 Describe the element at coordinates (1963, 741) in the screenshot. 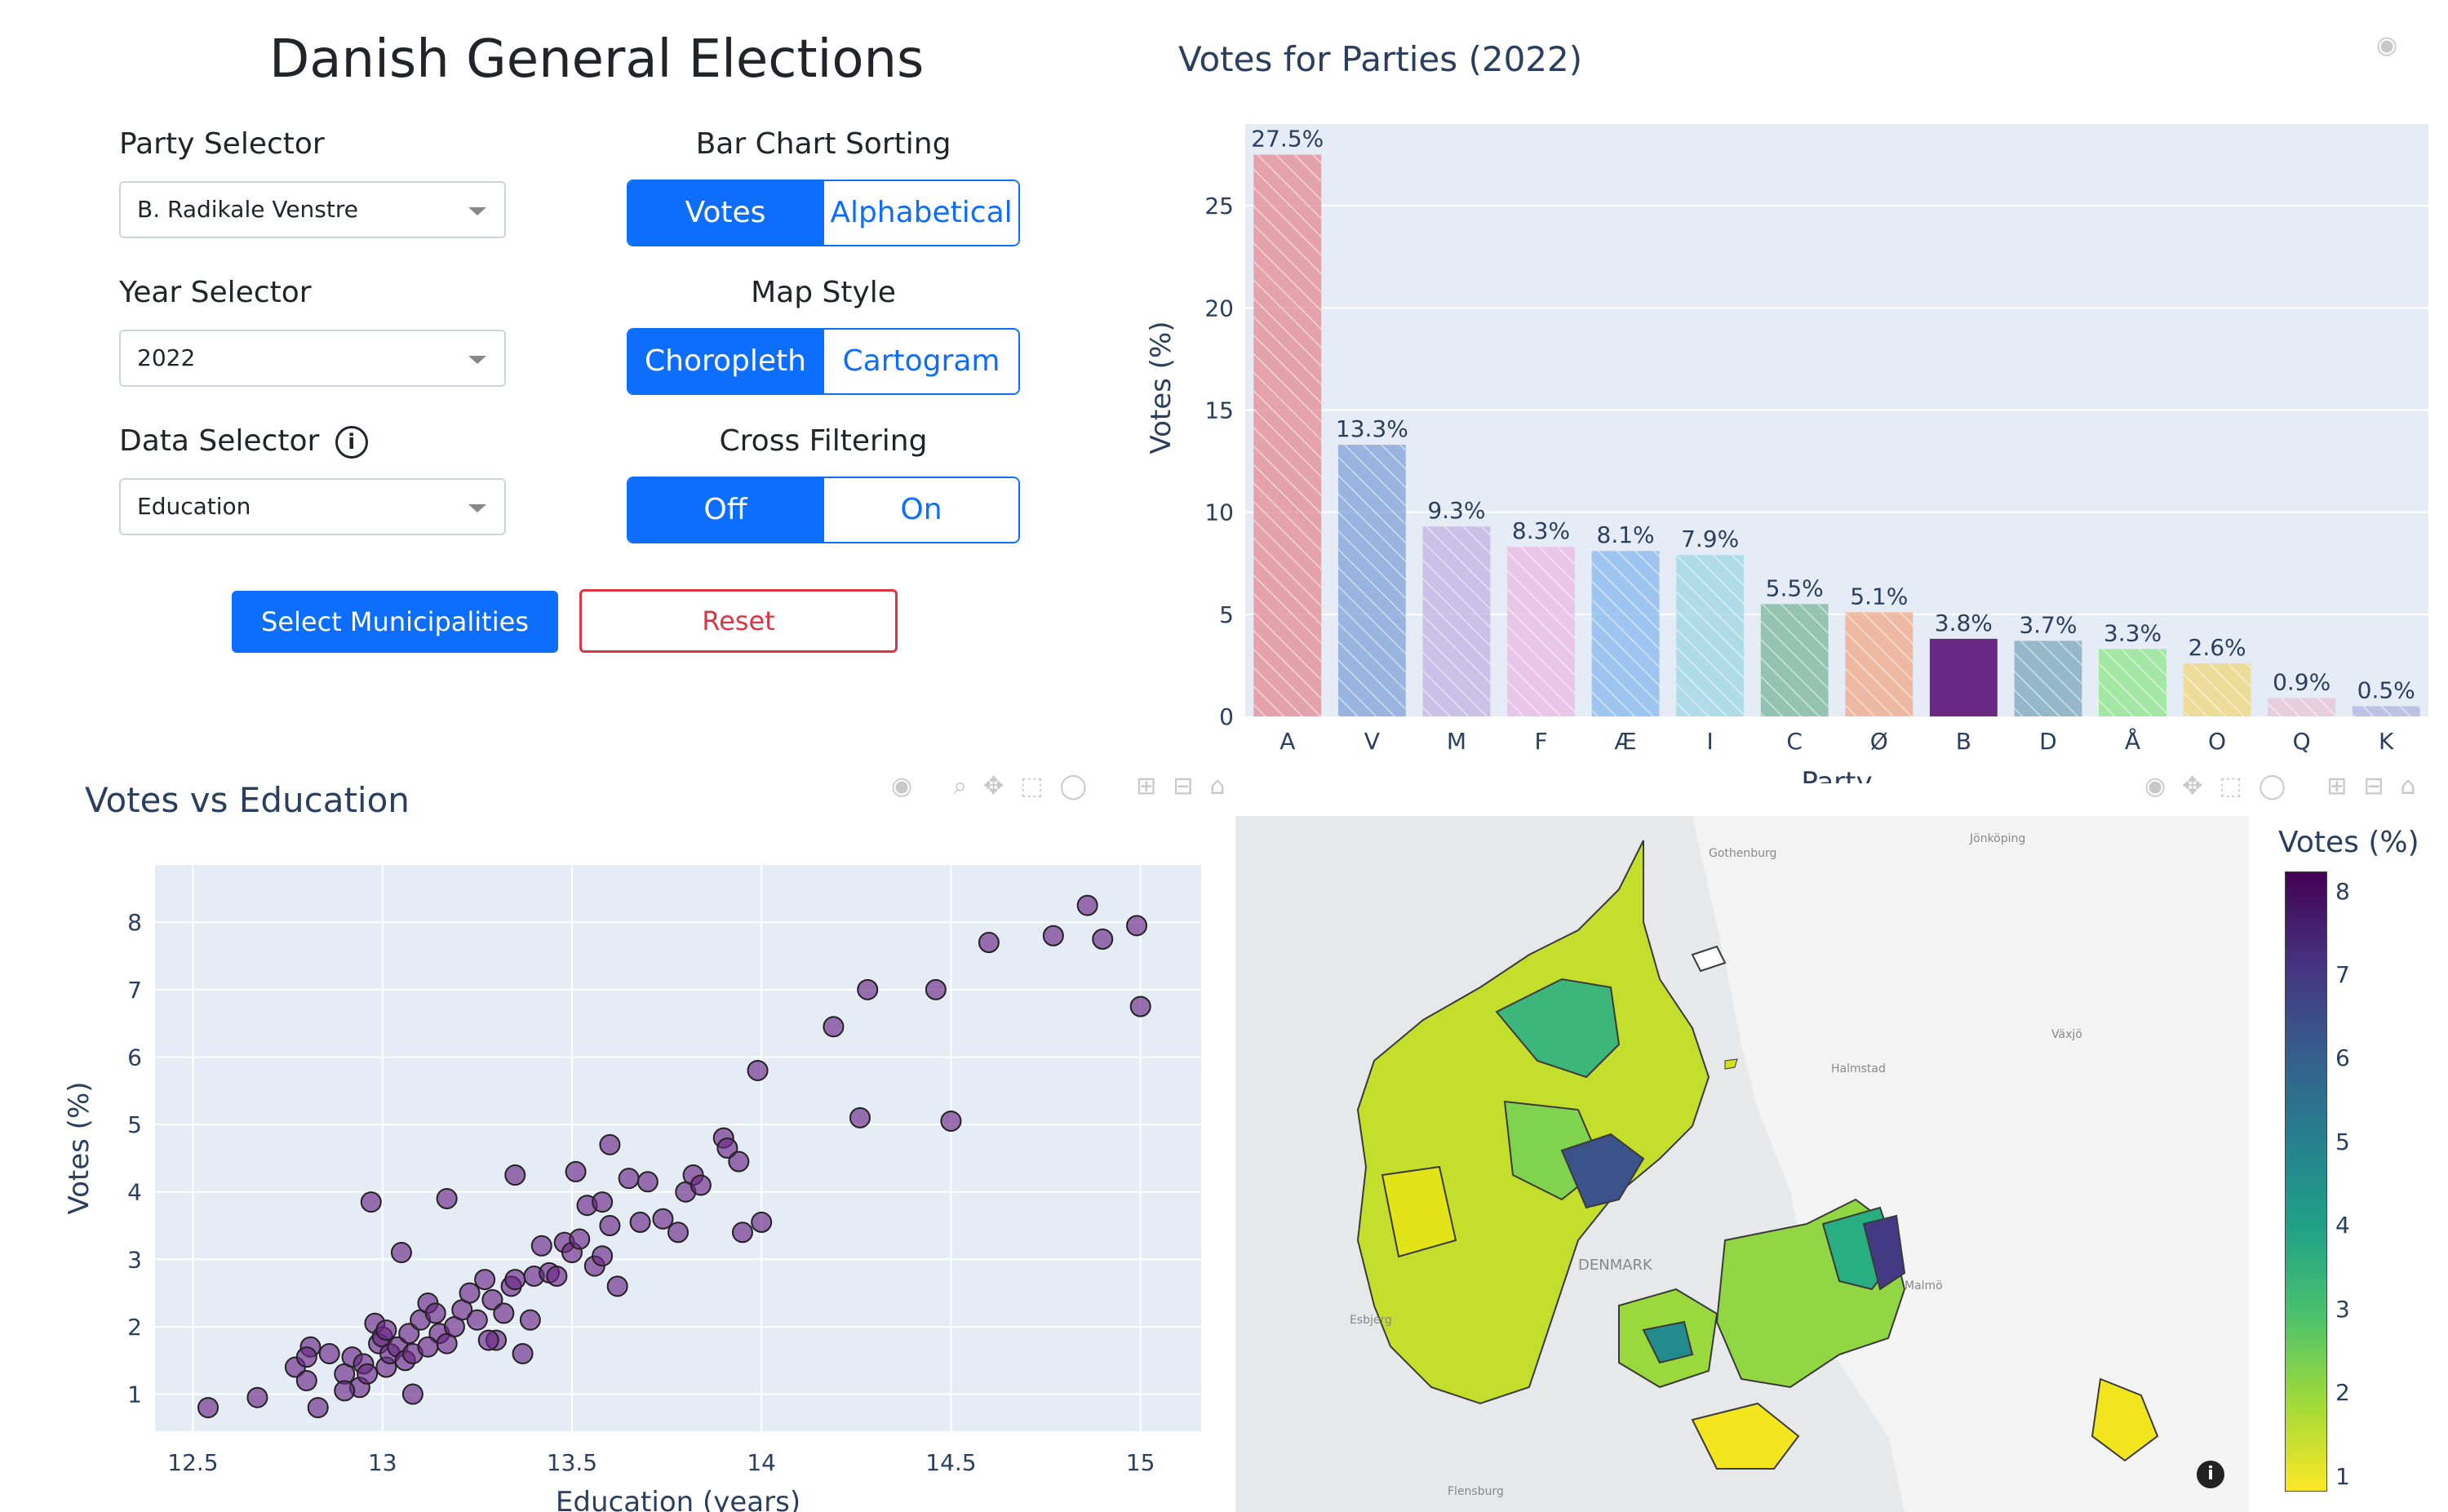

I see `x-tick-label: B` at that location.